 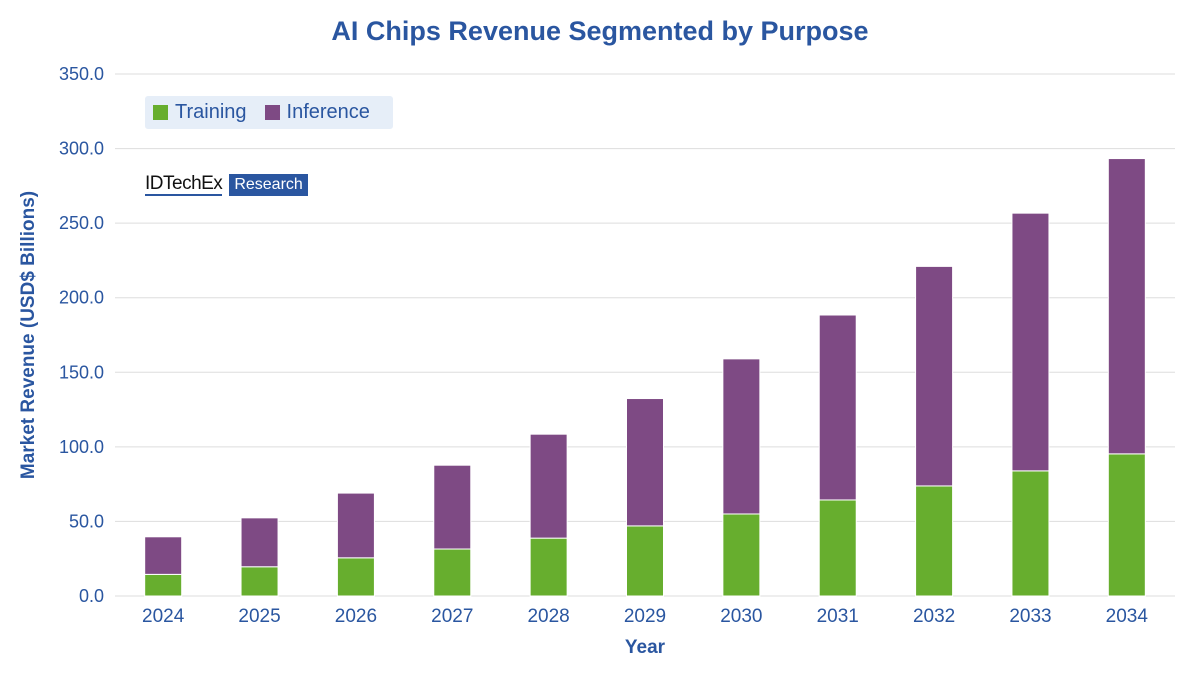 What do you see at coordinates (91, 596) in the screenshot?
I see `y-tick-label: 0.0` at bounding box center [91, 596].